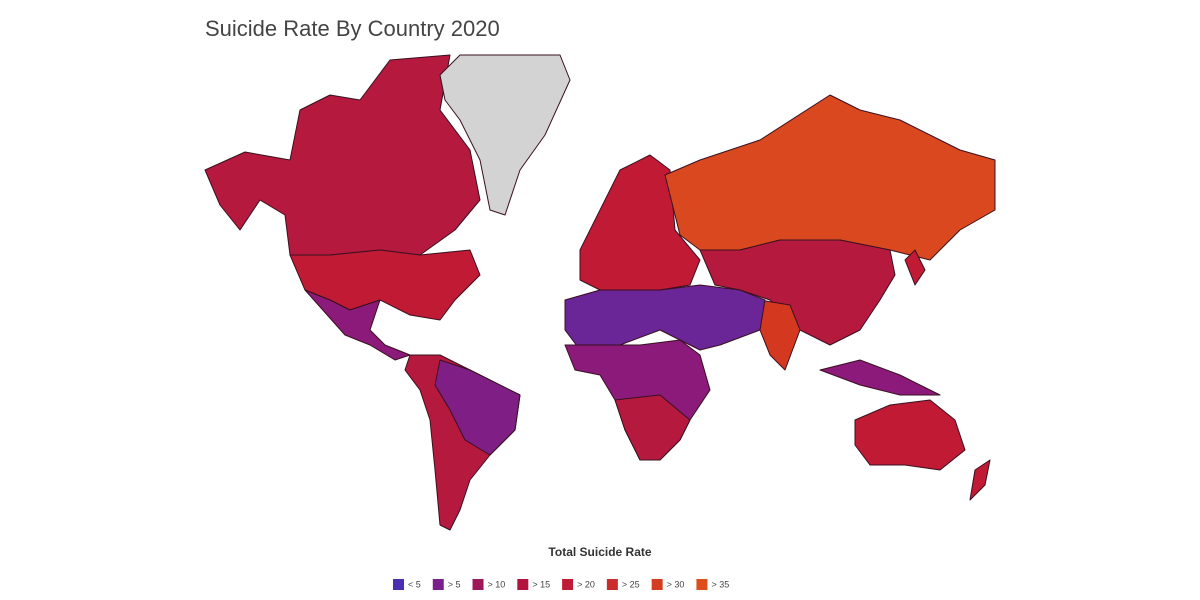  What do you see at coordinates (561, 584) in the screenshot?
I see `legend: < 5 > 5 > 10 > 15 > 20 > 25 > 30 > 35` at bounding box center [561, 584].